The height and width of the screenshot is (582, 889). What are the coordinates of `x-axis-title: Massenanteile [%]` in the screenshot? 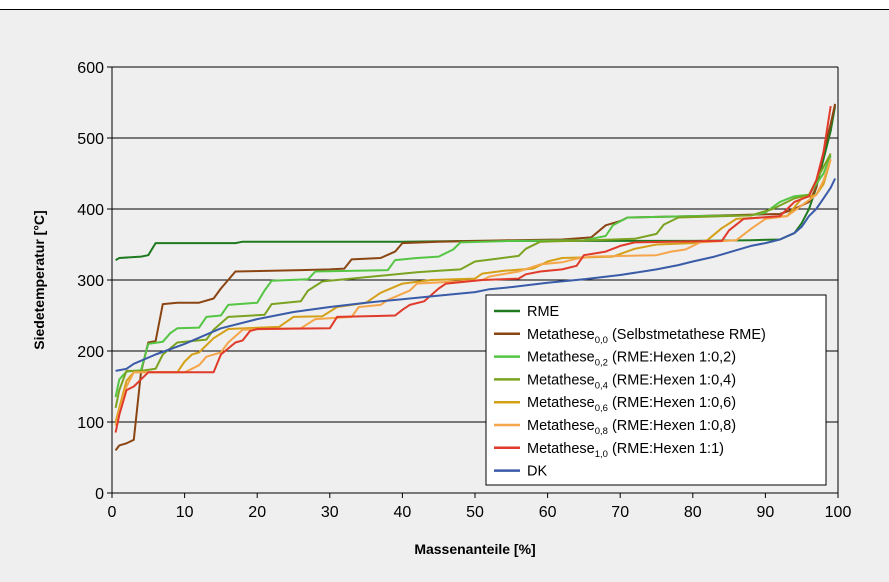 It's located at (474, 549).